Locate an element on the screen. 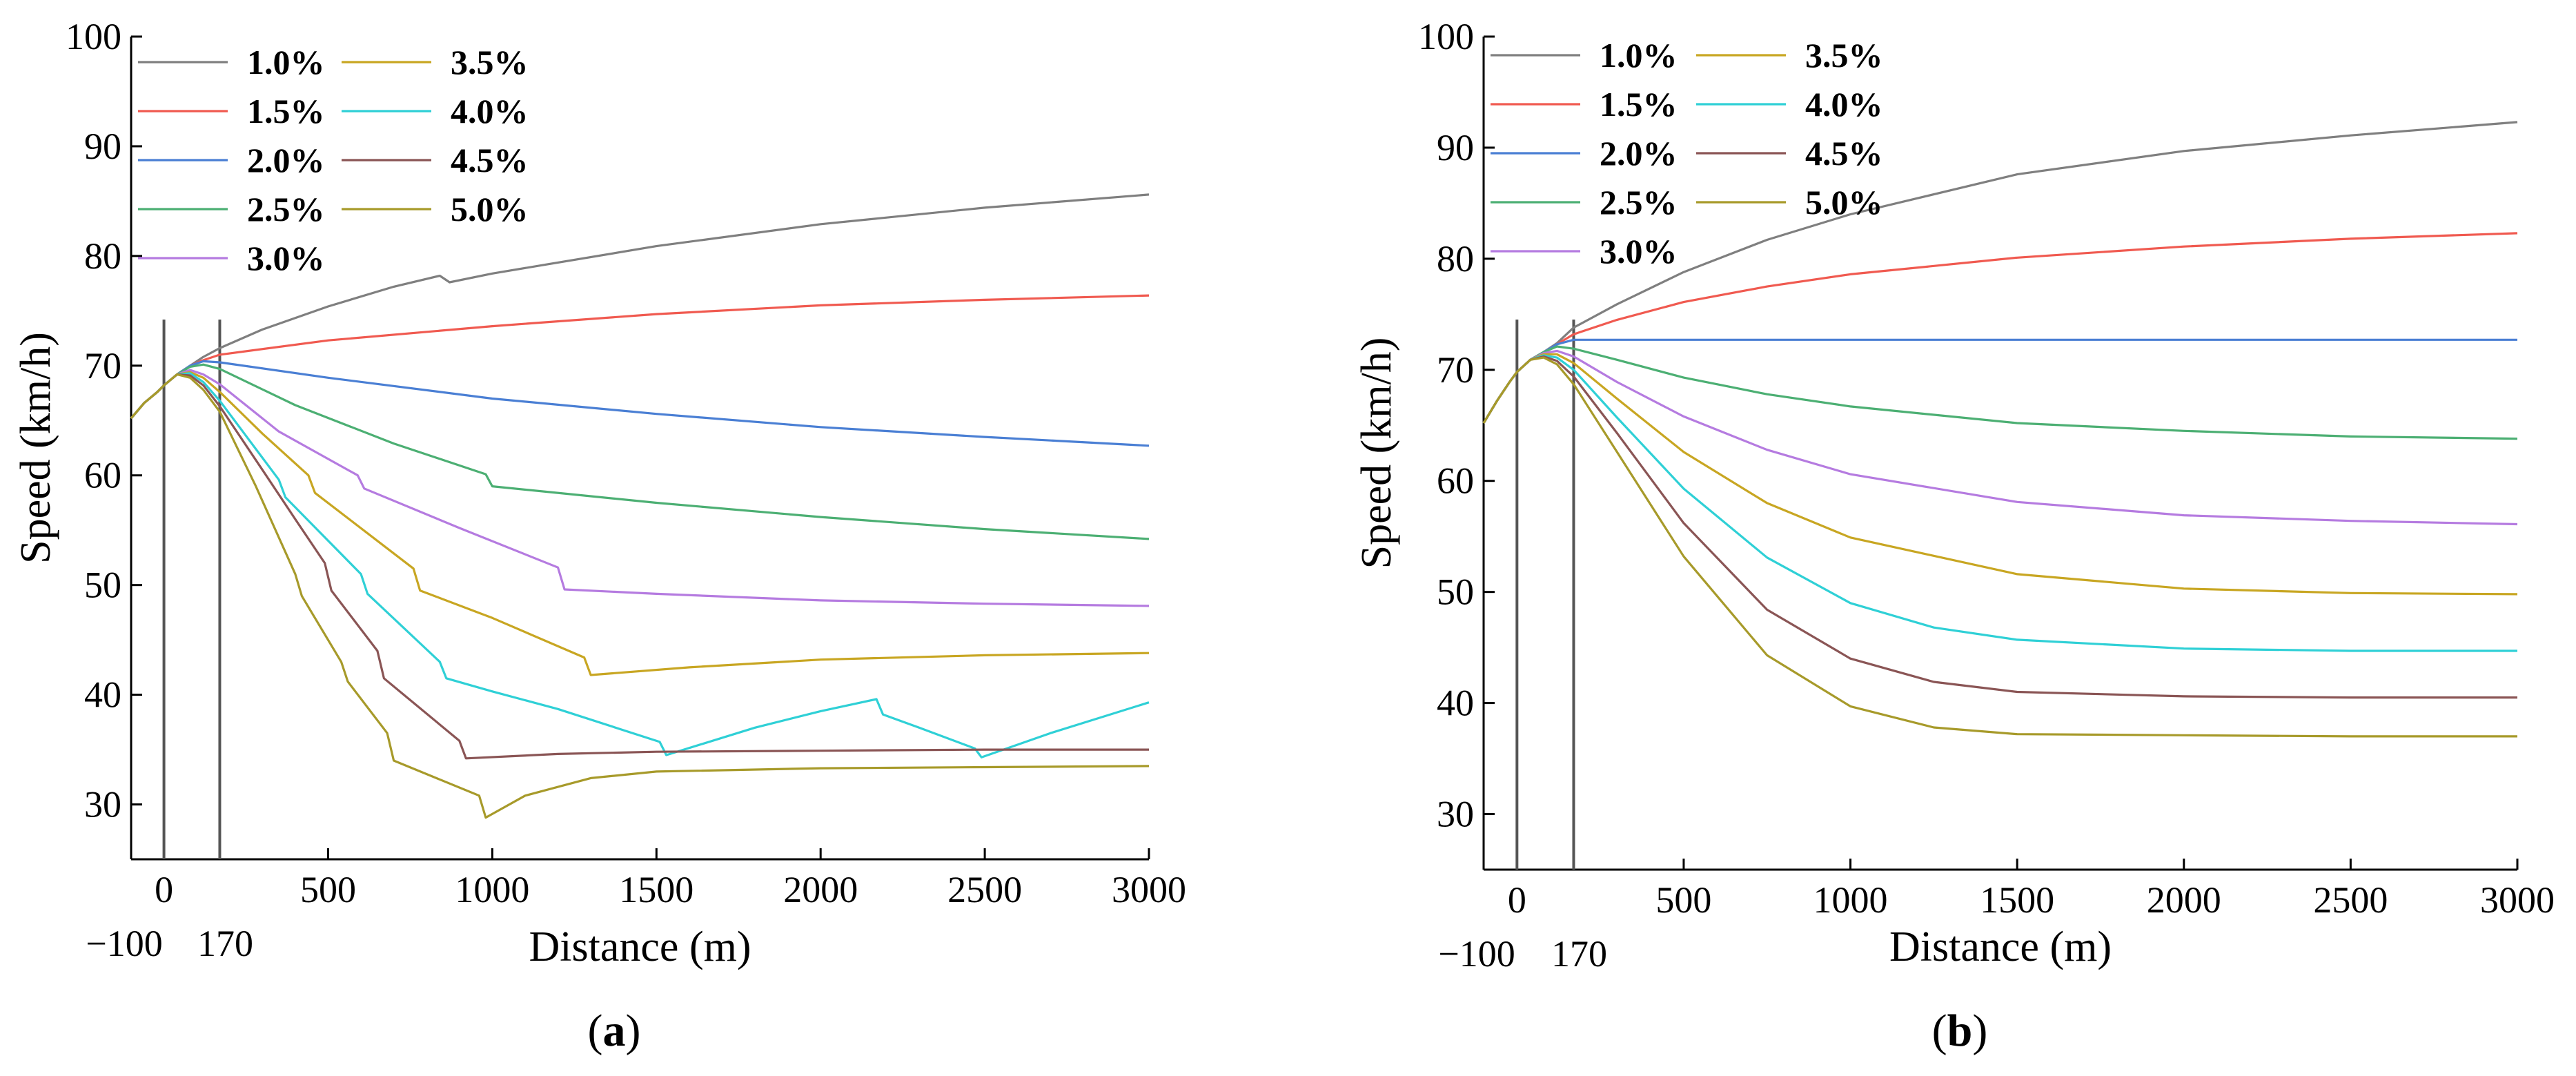 The height and width of the screenshot is (1076, 2576). series-line-3-0pct is located at coordinates (640, 488).